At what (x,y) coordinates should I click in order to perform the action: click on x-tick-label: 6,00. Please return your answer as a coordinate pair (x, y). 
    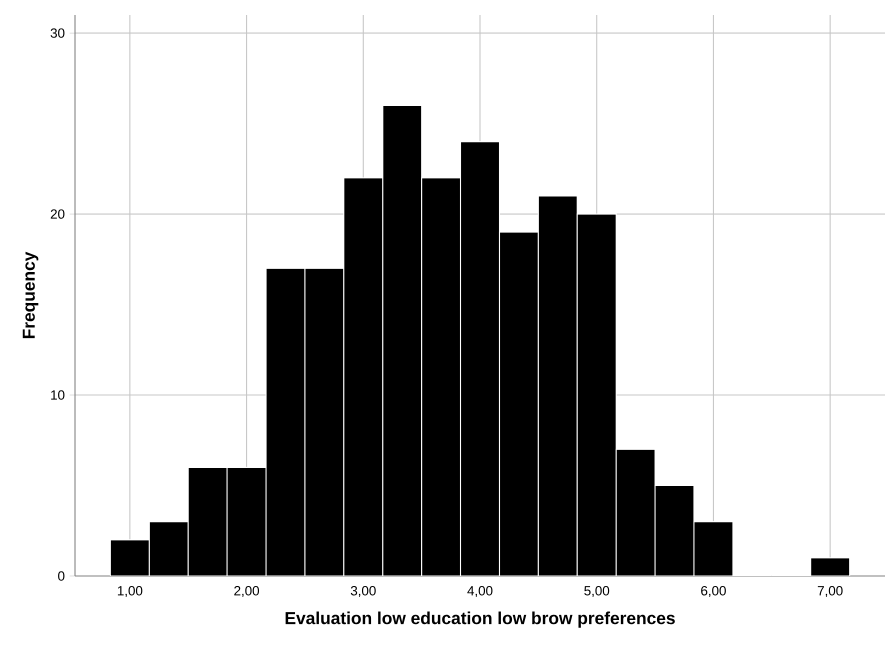
    Looking at the image, I should click on (713, 592).